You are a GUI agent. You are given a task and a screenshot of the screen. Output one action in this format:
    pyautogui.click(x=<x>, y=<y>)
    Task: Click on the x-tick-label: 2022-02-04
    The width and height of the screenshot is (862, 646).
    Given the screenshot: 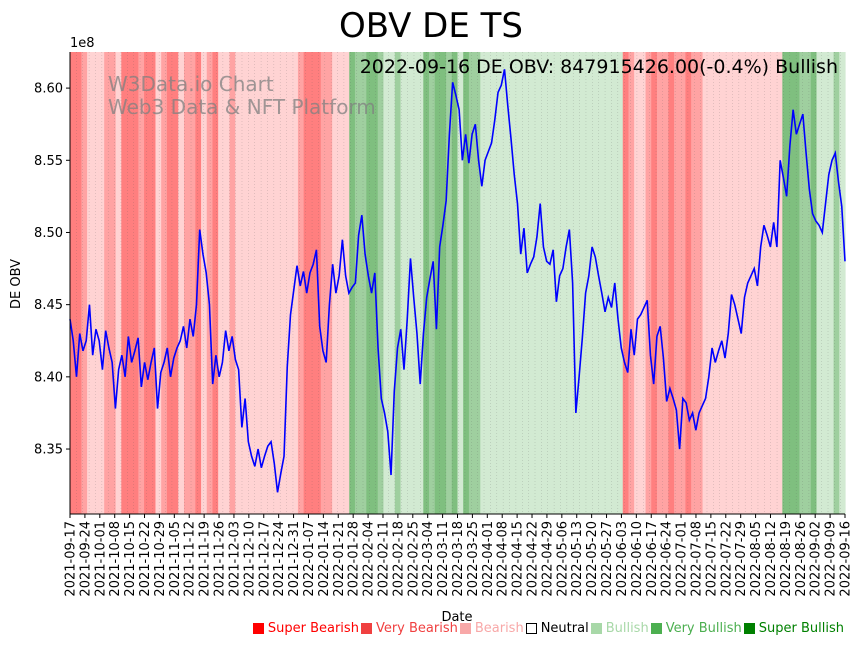 What is the action you would take?
    pyautogui.click(x=369, y=559)
    